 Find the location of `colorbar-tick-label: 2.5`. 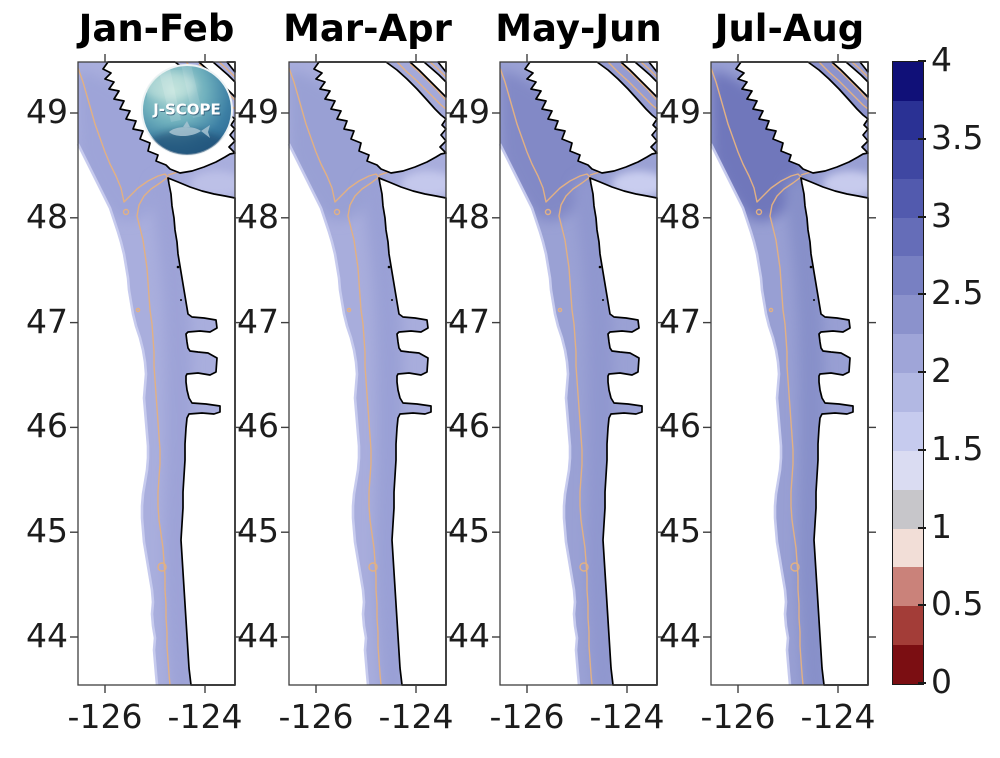

colorbar-tick-label: 2.5 is located at coordinates (957, 293).